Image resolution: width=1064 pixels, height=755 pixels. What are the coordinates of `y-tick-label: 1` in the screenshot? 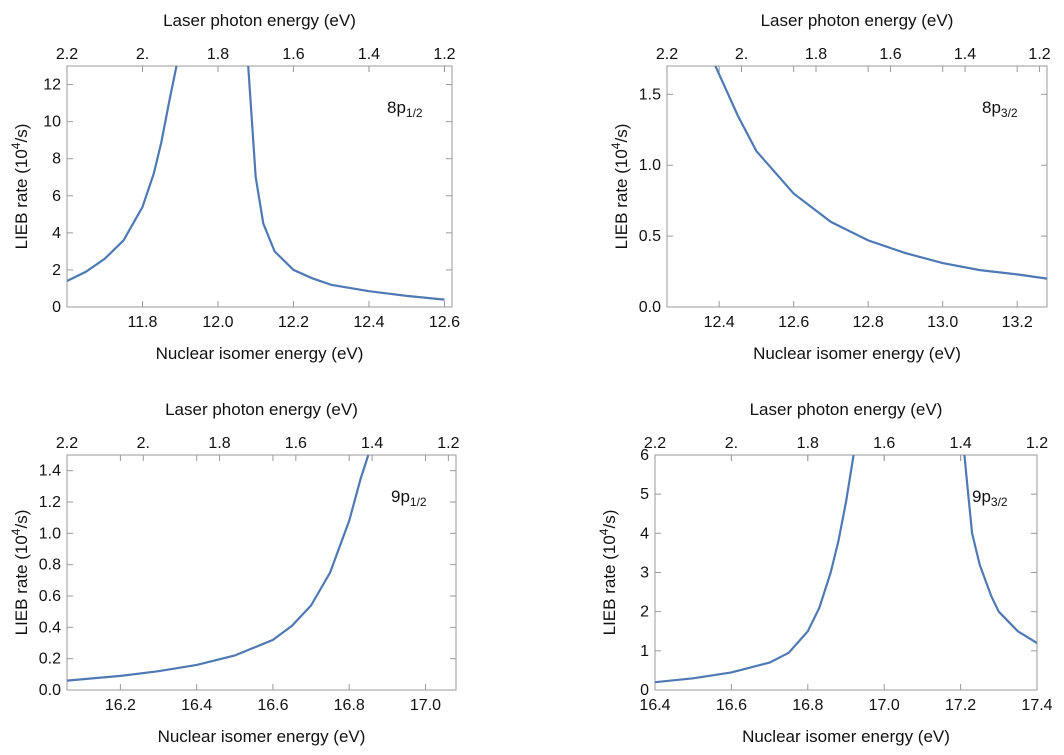 It's located at (644, 651).